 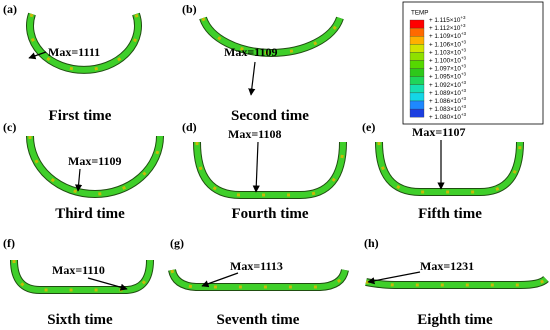 I want to click on legend-label: + 1.106×10+3, so click(x=448, y=43).